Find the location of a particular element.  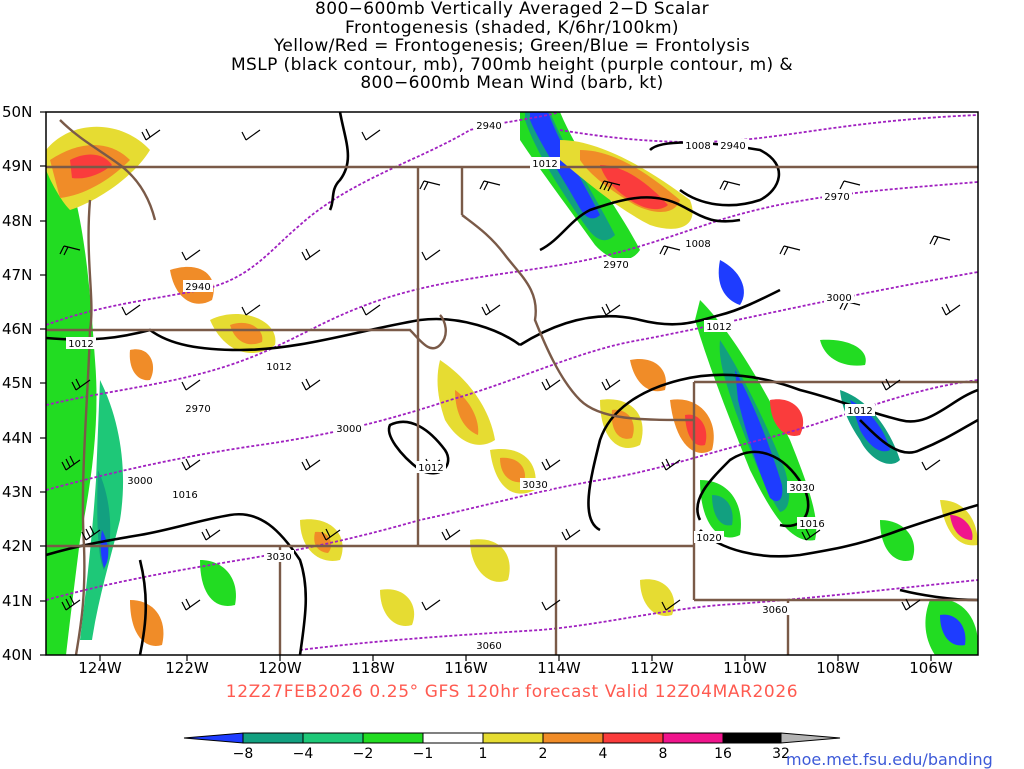

lat-label: 47N is located at coordinates (17, 275).